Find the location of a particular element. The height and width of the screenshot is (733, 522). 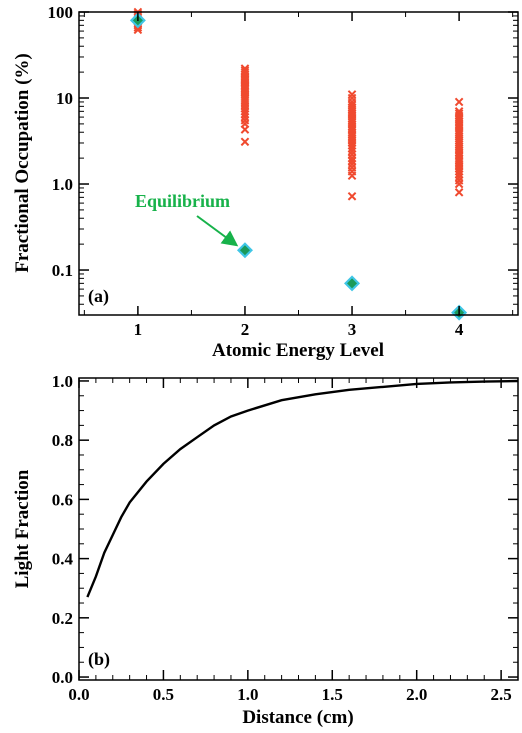

panel-a-x-tick-label: 1 is located at coordinates (138, 329).